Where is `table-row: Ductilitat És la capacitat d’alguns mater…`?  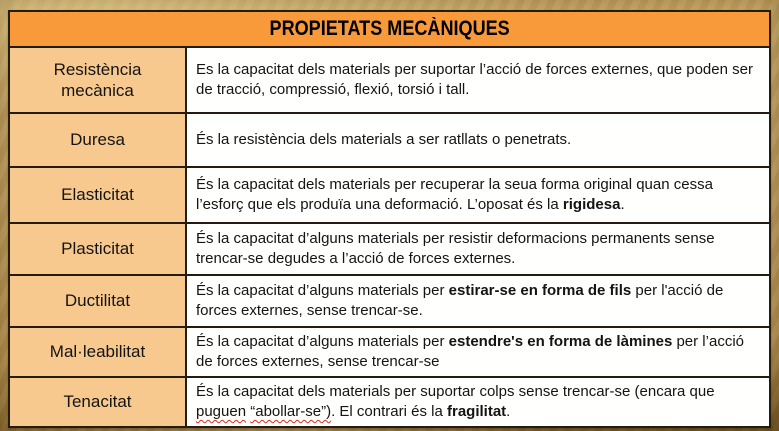 table-row: Ductilitat És la capacitat d’alguns mater… is located at coordinates (389, 302).